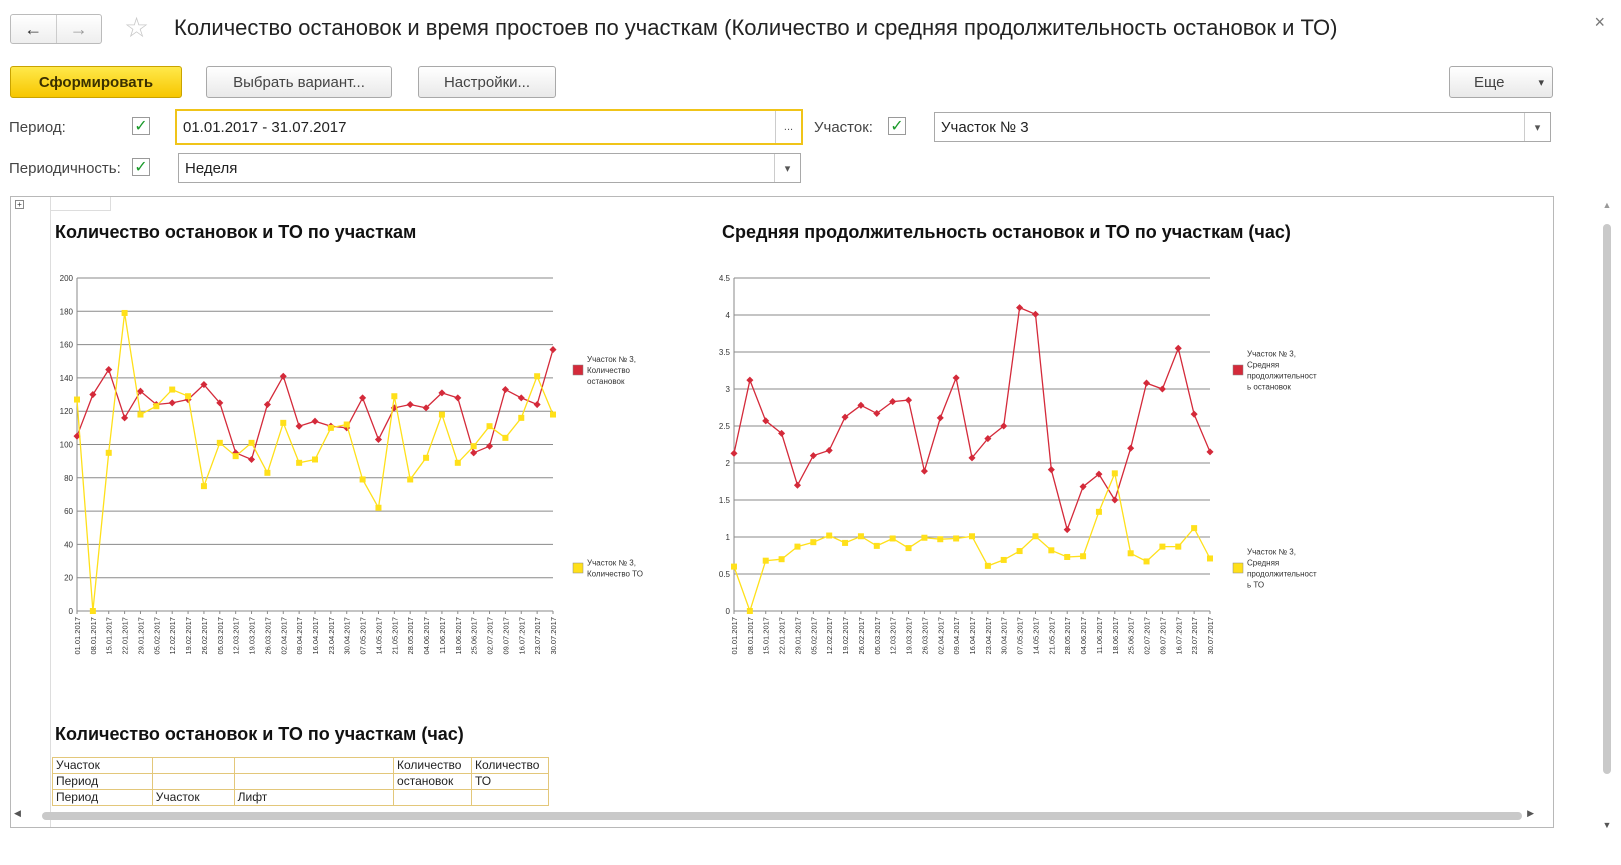  I want to click on vertical-scrollbar: ▲ ▼, so click(1607, 515).